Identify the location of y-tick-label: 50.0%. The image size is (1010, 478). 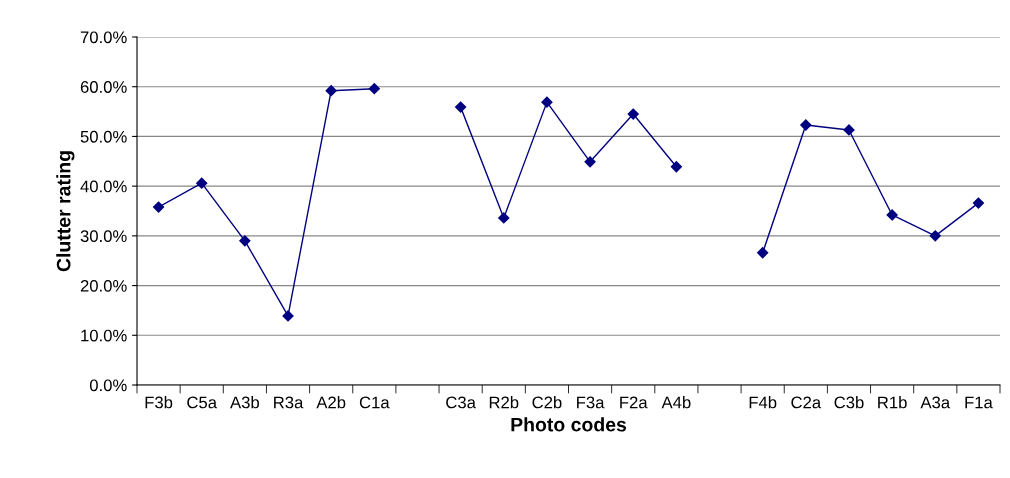
(103, 136).